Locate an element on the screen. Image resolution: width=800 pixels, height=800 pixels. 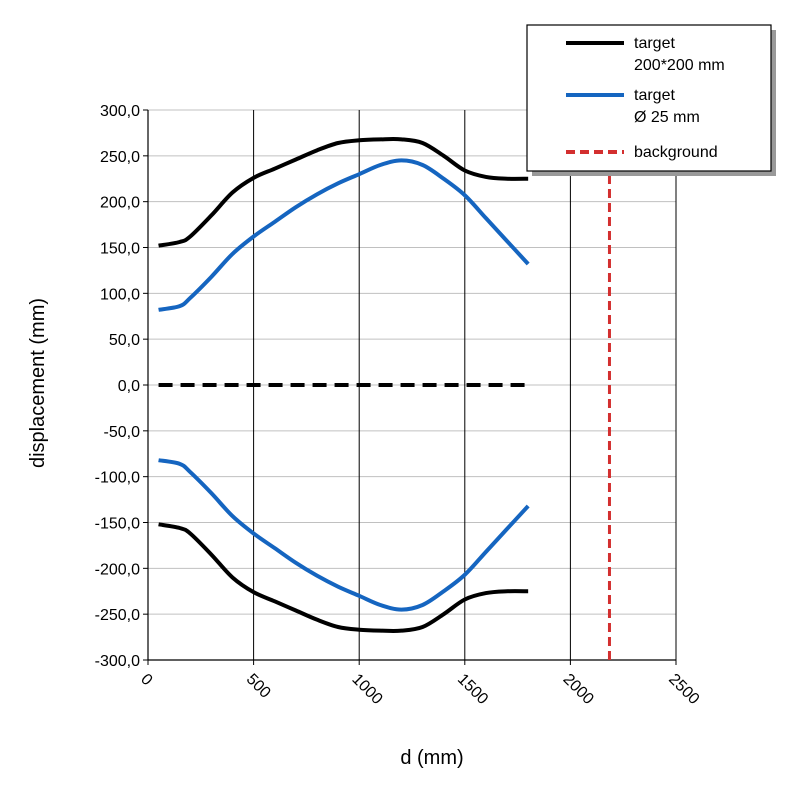
x-tick-labels: 0 500 1000 1500 2000 2500 is located at coordinates (419, 689).